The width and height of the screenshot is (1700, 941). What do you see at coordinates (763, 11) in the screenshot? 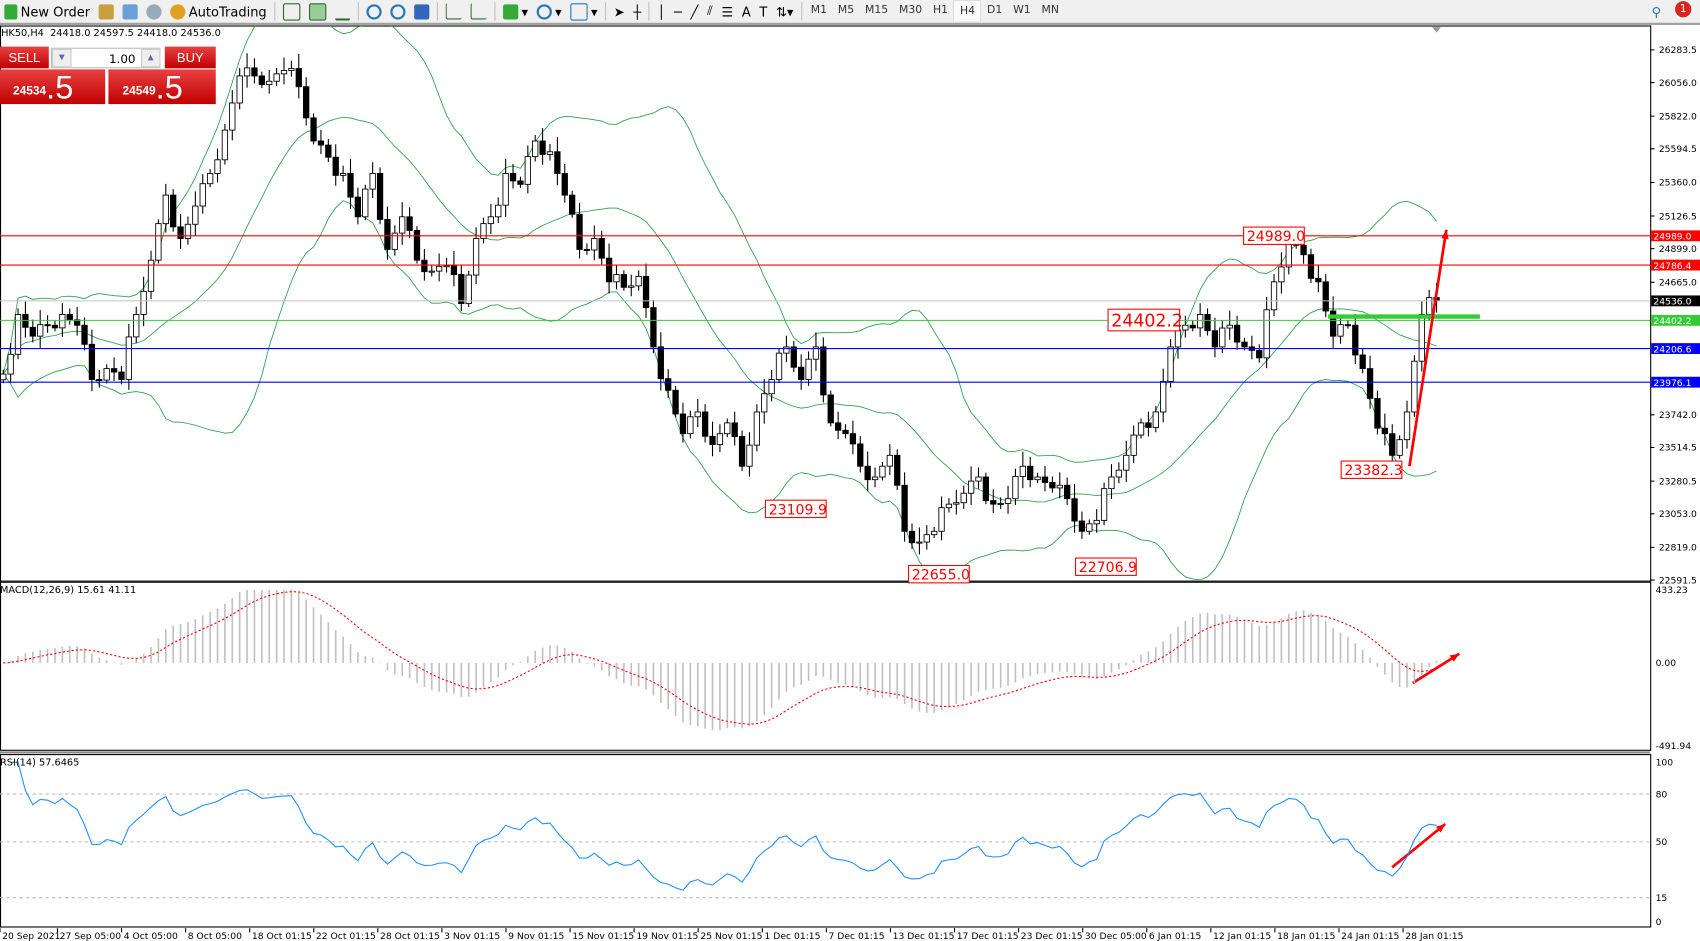
I see `text-label-tool: T` at bounding box center [763, 11].